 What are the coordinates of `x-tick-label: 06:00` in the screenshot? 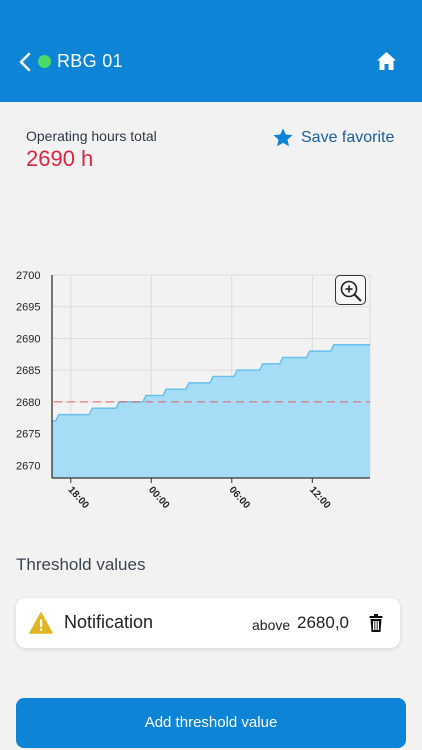 It's located at (240, 498).